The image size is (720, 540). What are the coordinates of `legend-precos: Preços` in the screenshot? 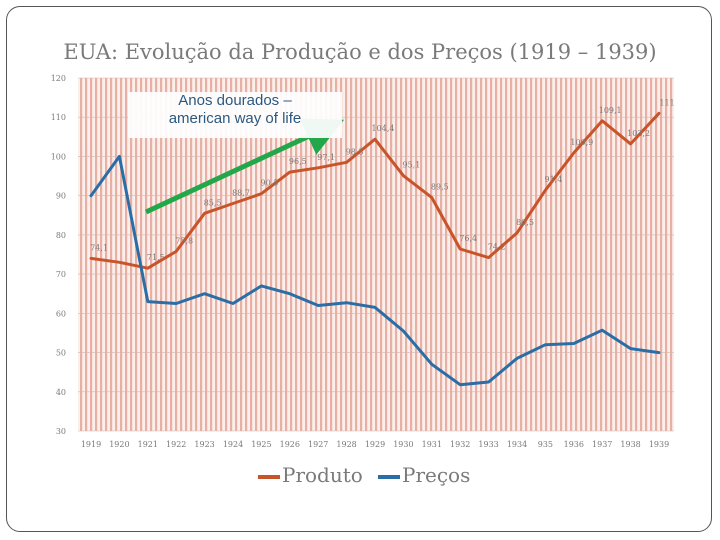 It's located at (424, 475).